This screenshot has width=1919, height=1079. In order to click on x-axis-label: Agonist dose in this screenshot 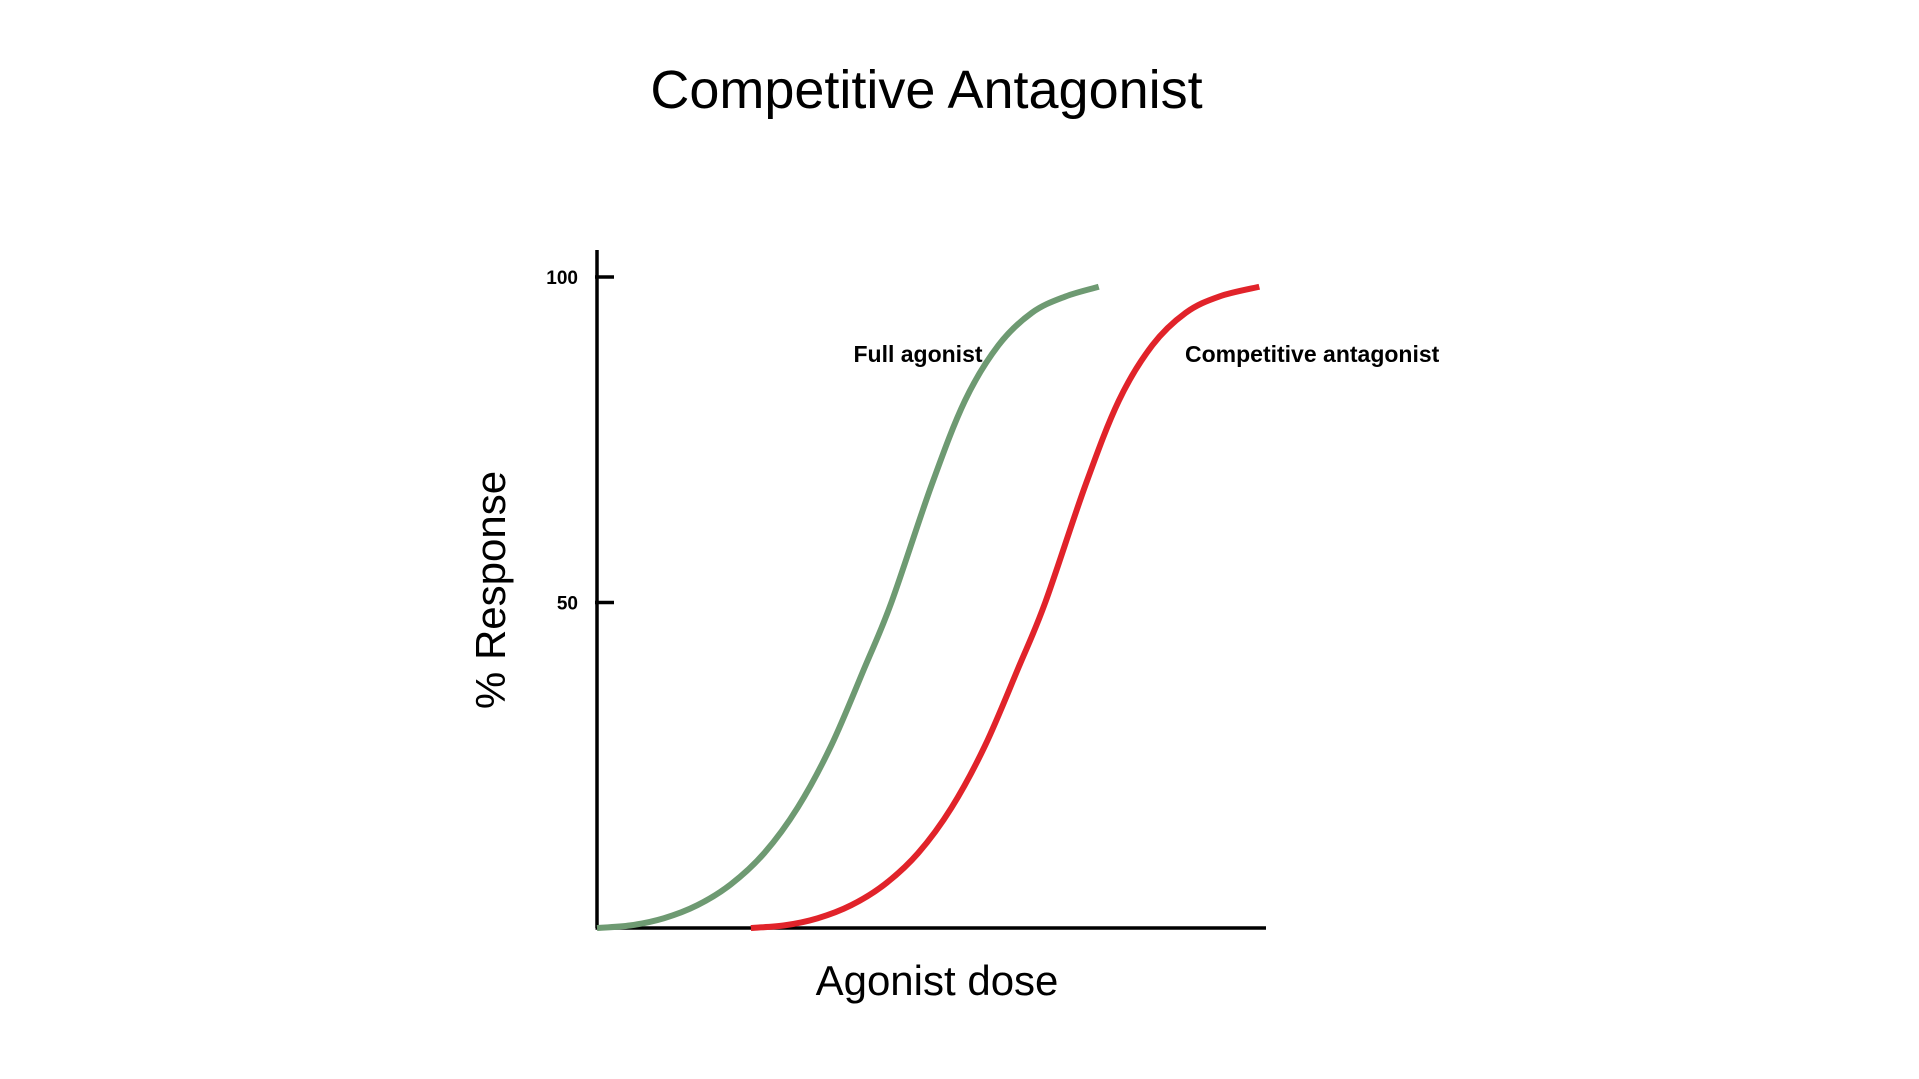, I will do `click(937, 980)`.